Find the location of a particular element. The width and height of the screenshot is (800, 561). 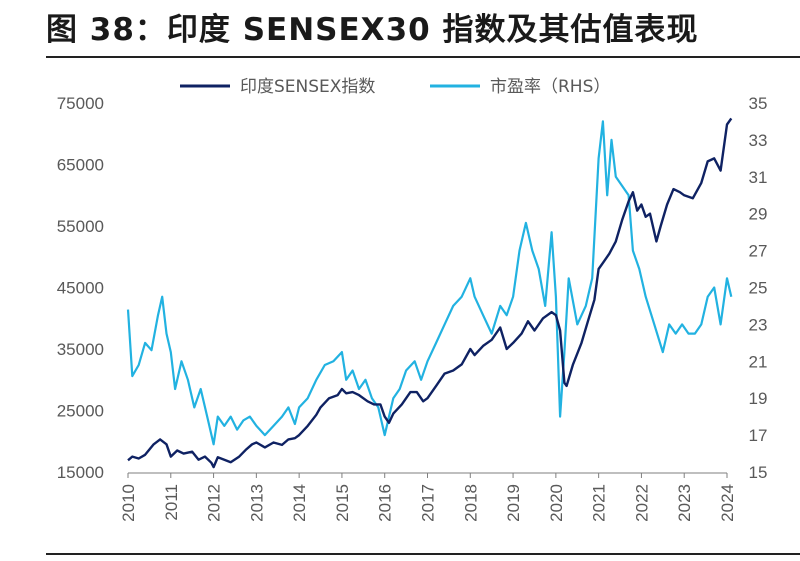

x-tick-label-7: 2017 is located at coordinates (428, 503).